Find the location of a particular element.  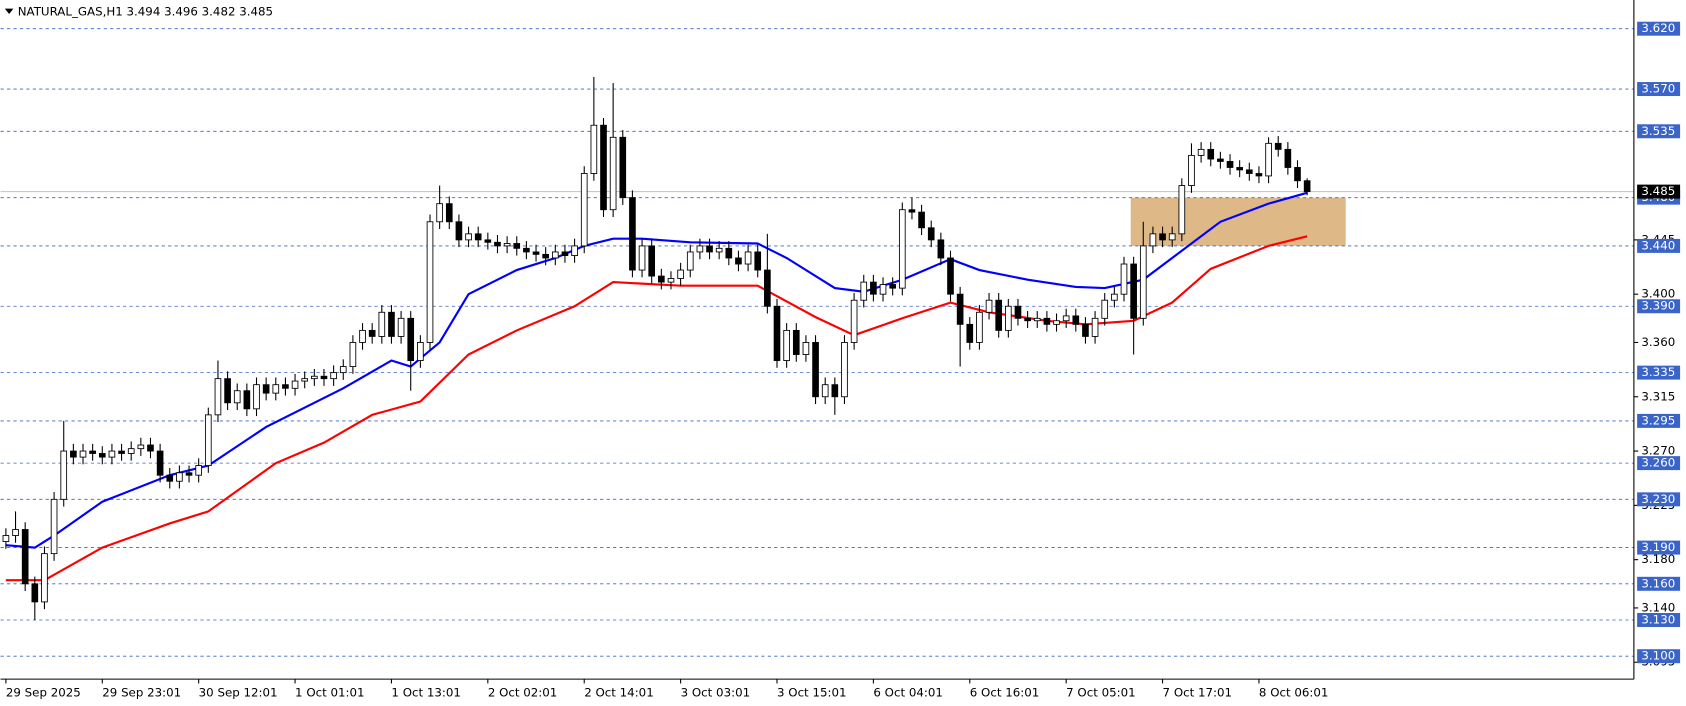

x-tick-label: 3 Oct 03:01 is located at coordinates (716, 693).